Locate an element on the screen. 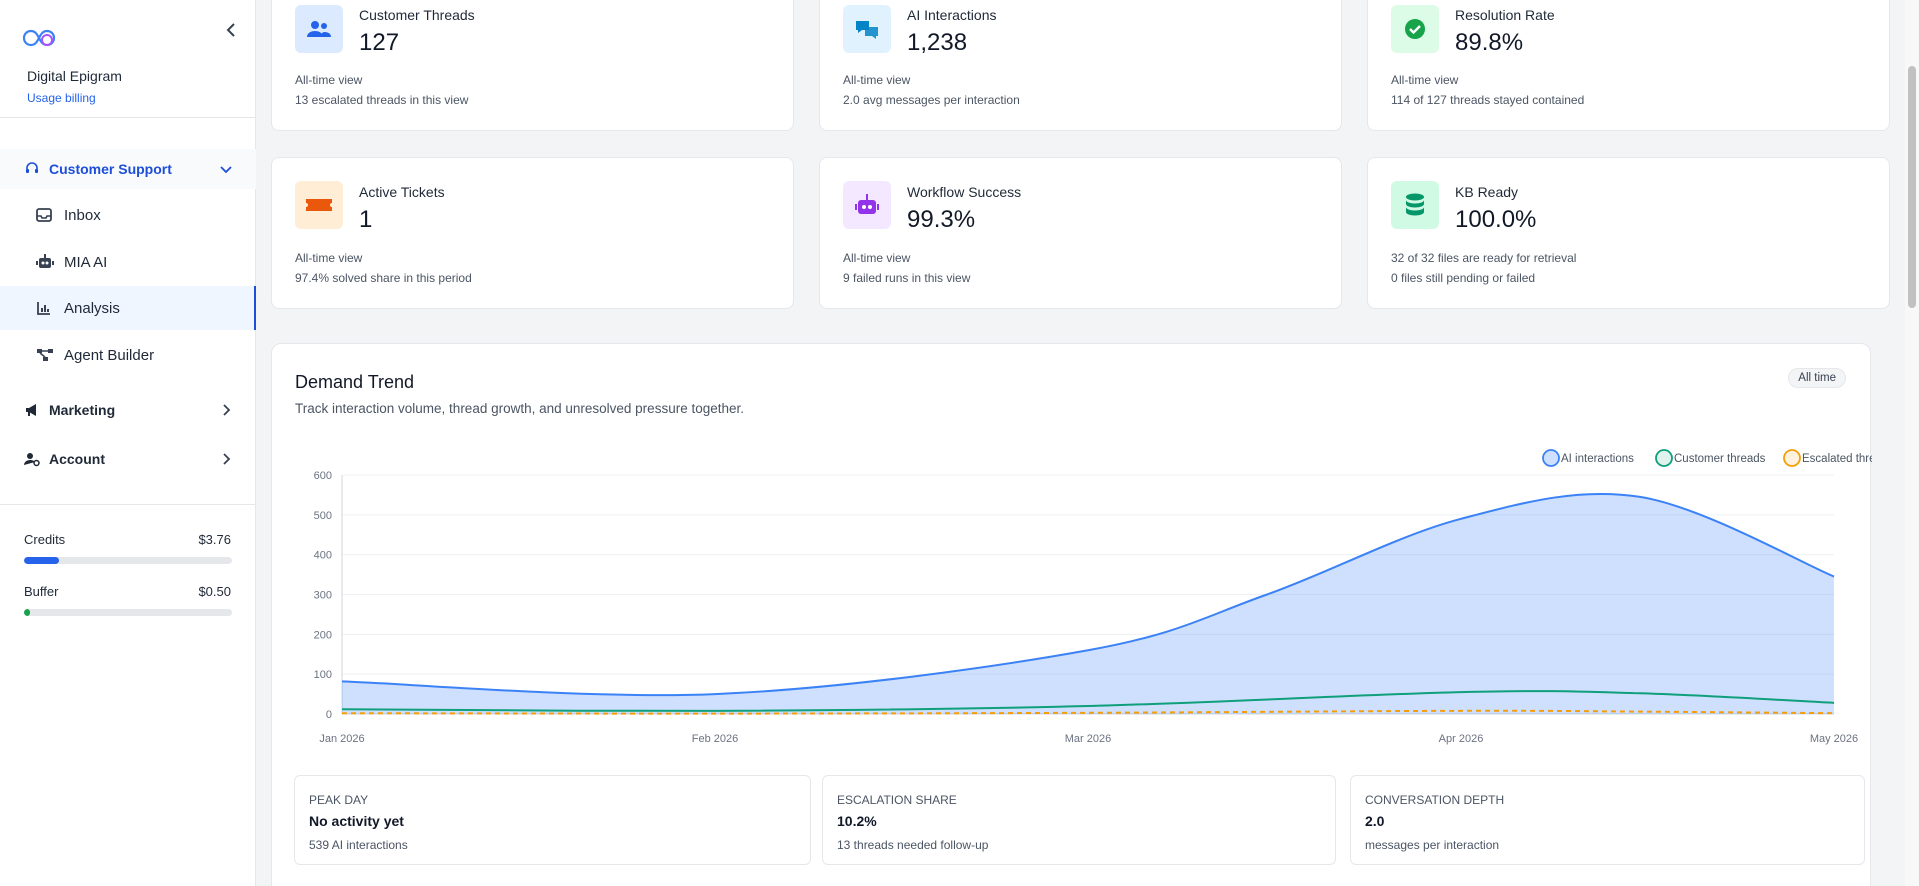 The height and width of the screenshot is (886, 1919). nav-group-marketing: Marketing is located at coordinates (128, 410).